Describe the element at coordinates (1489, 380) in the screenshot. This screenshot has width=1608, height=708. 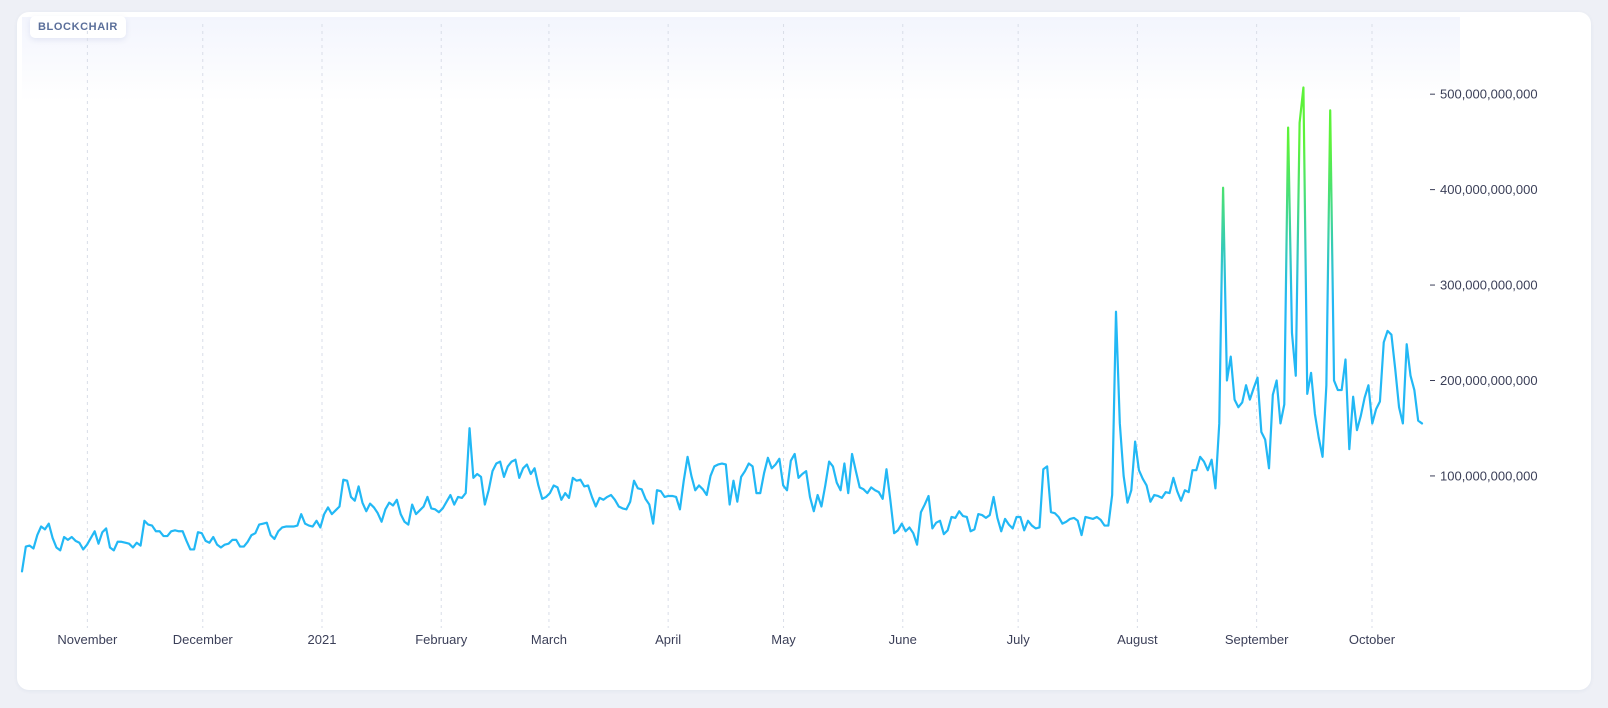
I see `y-tick-label: 200,000,000,000` at that location.